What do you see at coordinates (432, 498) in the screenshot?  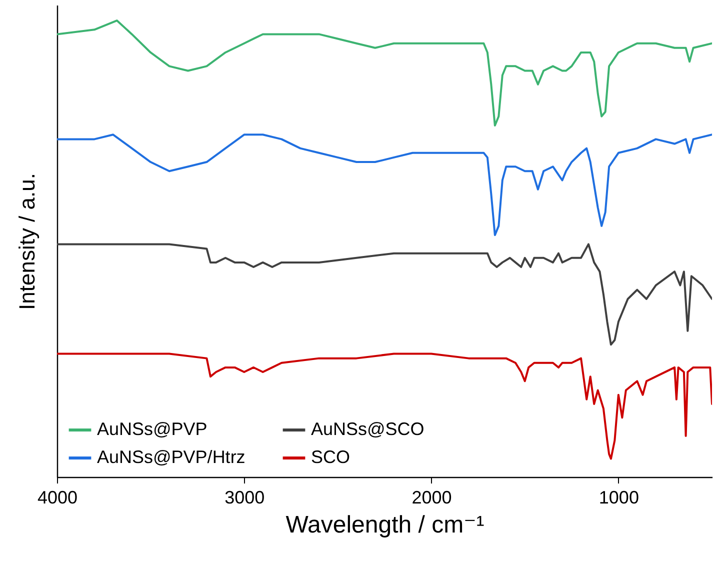 I see `x-tick-label: 2000` at bounding box center [432, 498].